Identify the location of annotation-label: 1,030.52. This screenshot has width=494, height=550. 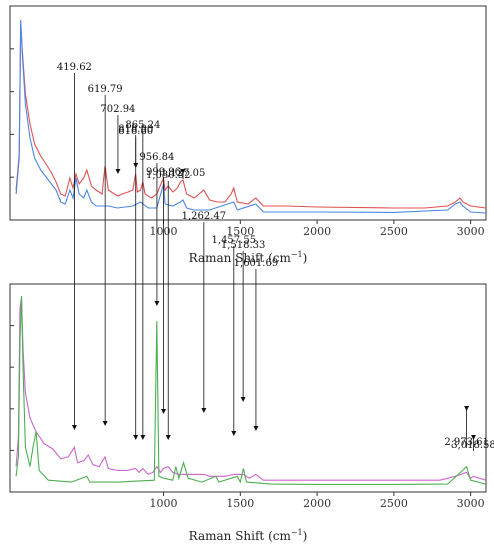
(168, 175).